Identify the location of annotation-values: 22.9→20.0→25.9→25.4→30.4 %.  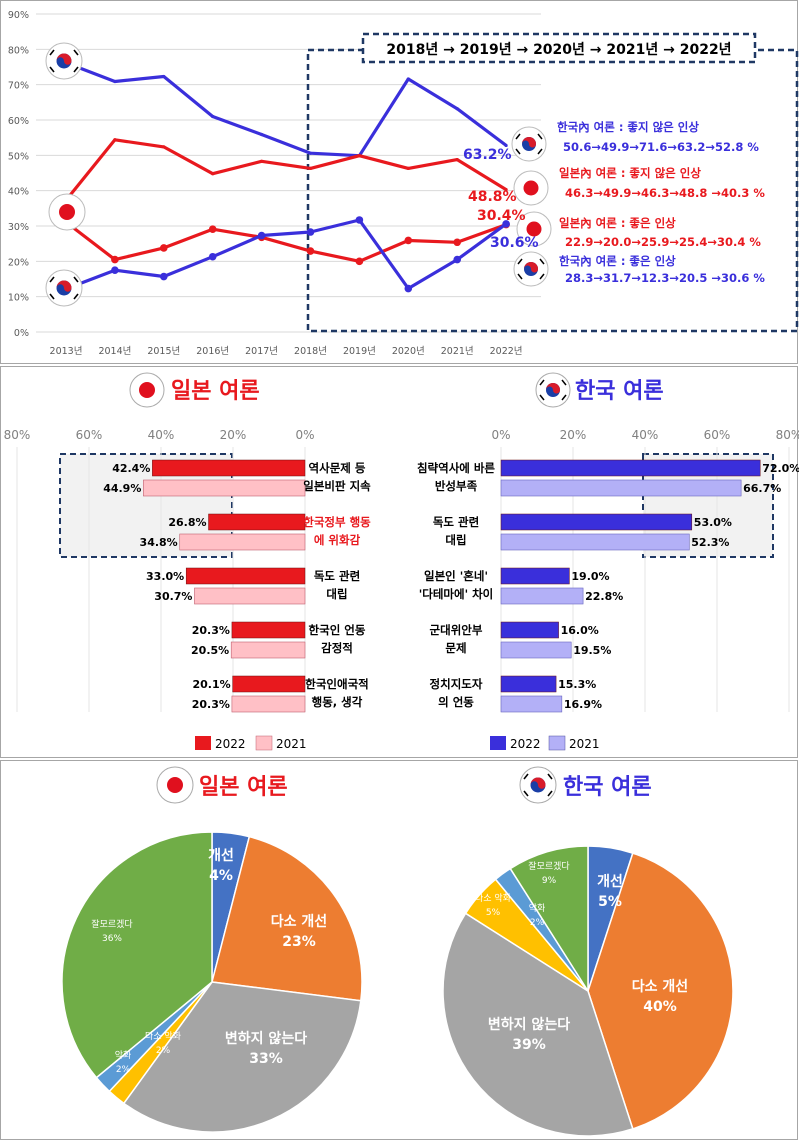
(663, 242).